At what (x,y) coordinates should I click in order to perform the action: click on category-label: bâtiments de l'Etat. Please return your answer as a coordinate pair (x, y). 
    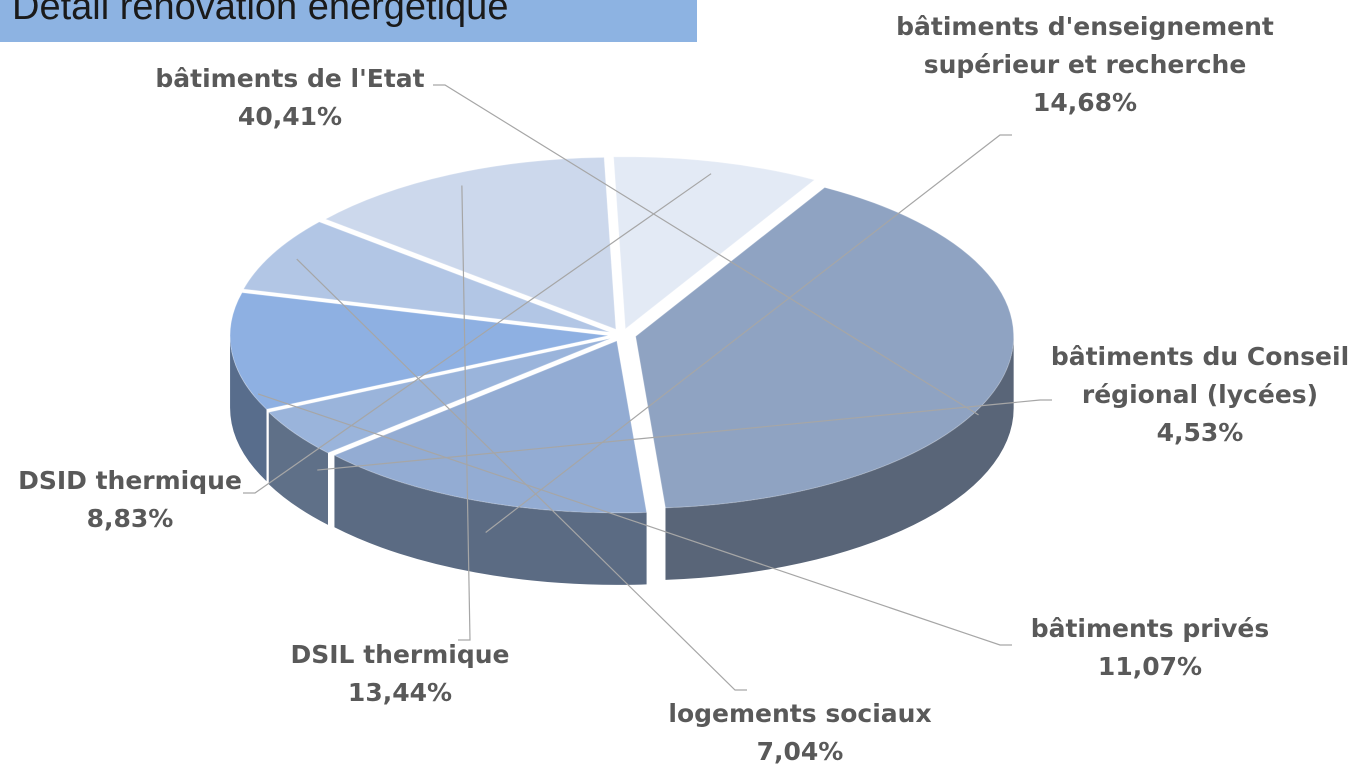
    Looking at the image, I should click on (290, 78).